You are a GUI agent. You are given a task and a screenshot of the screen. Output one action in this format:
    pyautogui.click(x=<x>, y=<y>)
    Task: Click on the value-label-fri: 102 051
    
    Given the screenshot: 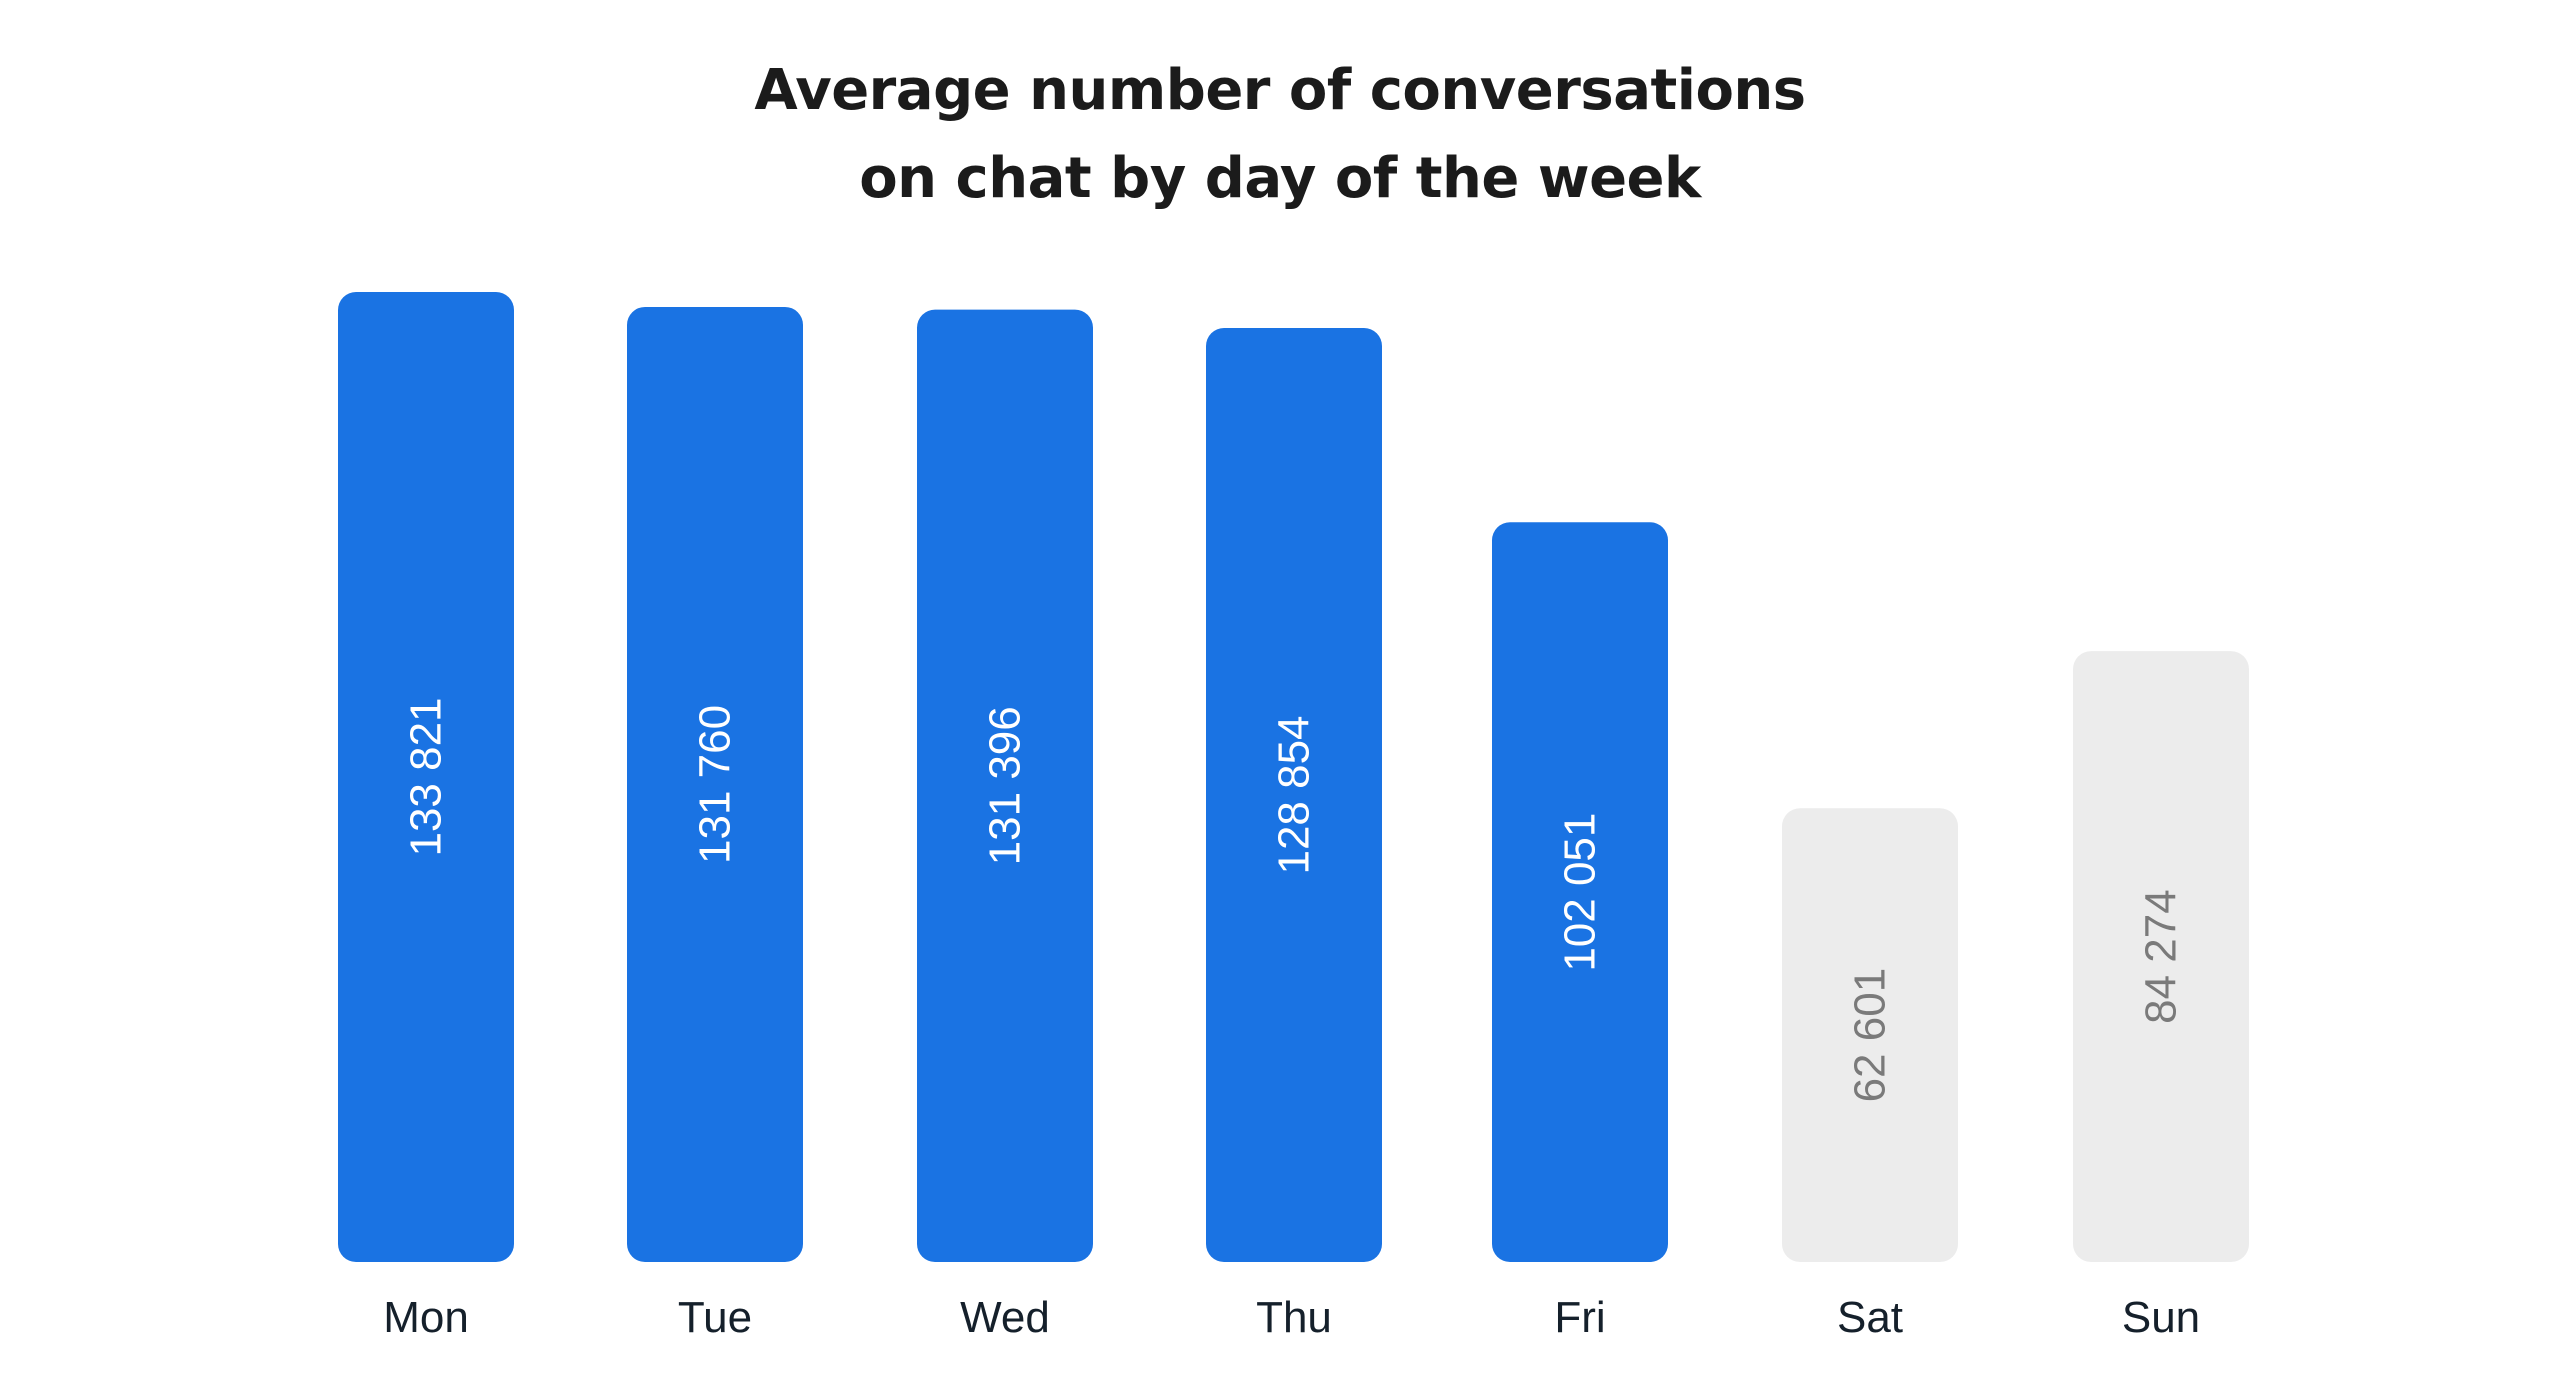 What is the action you would take?
    pyautogui.click(x=1580, y=892)
    